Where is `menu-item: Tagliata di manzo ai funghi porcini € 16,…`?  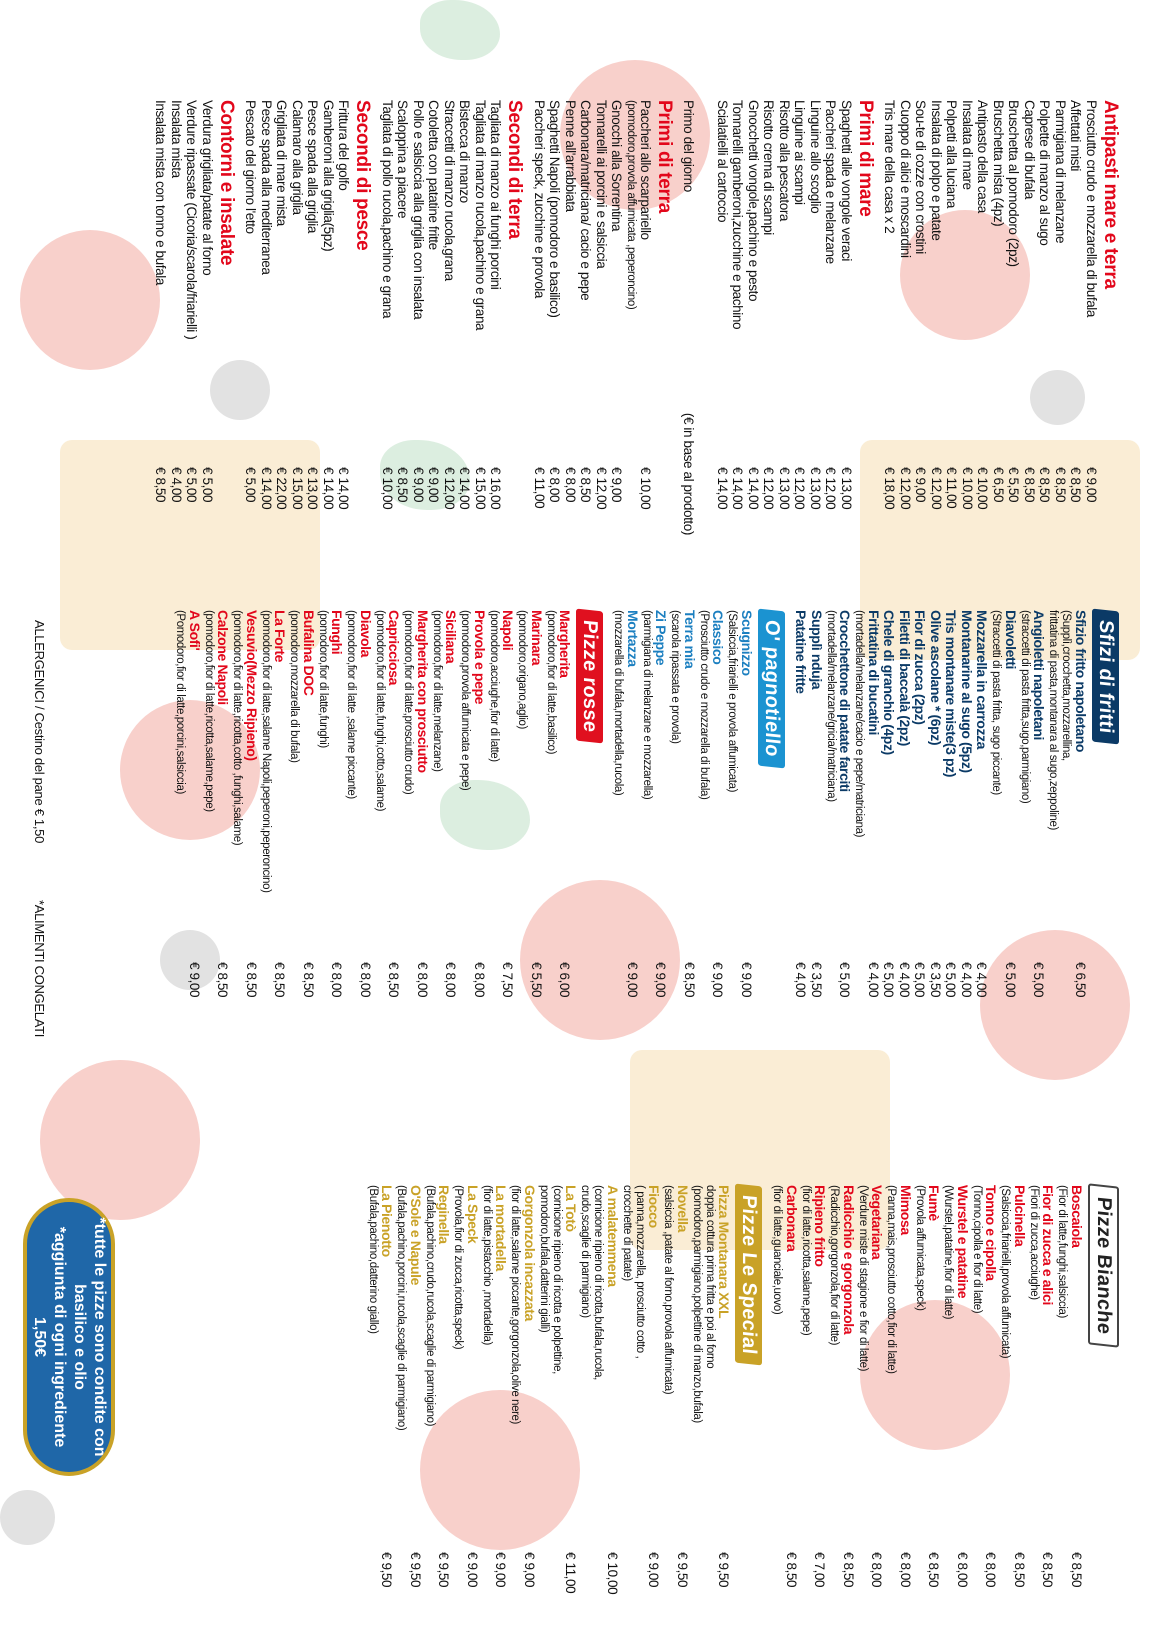
menu-item: Tagliata di manzo ai funghi porcini € 16,… is located at coordinates (496, 317).